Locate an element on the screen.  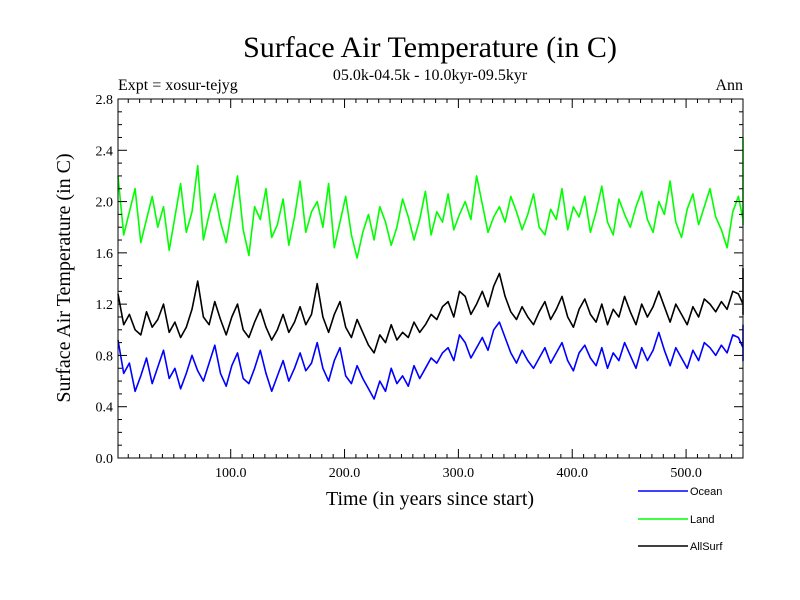
chart-subtitle: 05.0k-04.5k - 10.0kyr-09.5kyr is located at coordinates (430, 75).